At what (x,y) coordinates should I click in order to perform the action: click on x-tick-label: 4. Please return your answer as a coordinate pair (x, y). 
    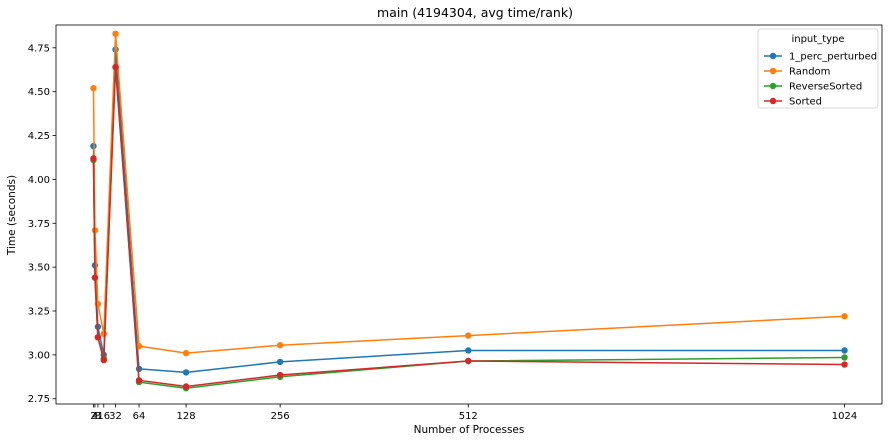
    Looking at the image, I should click on (95, 416).